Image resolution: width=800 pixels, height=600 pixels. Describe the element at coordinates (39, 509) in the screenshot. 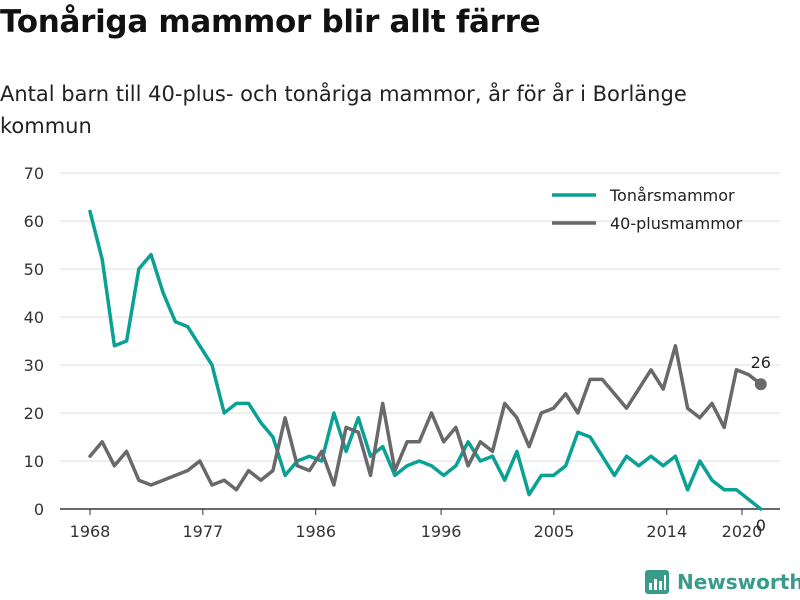

I see `y-tick-label: 0` at that location.